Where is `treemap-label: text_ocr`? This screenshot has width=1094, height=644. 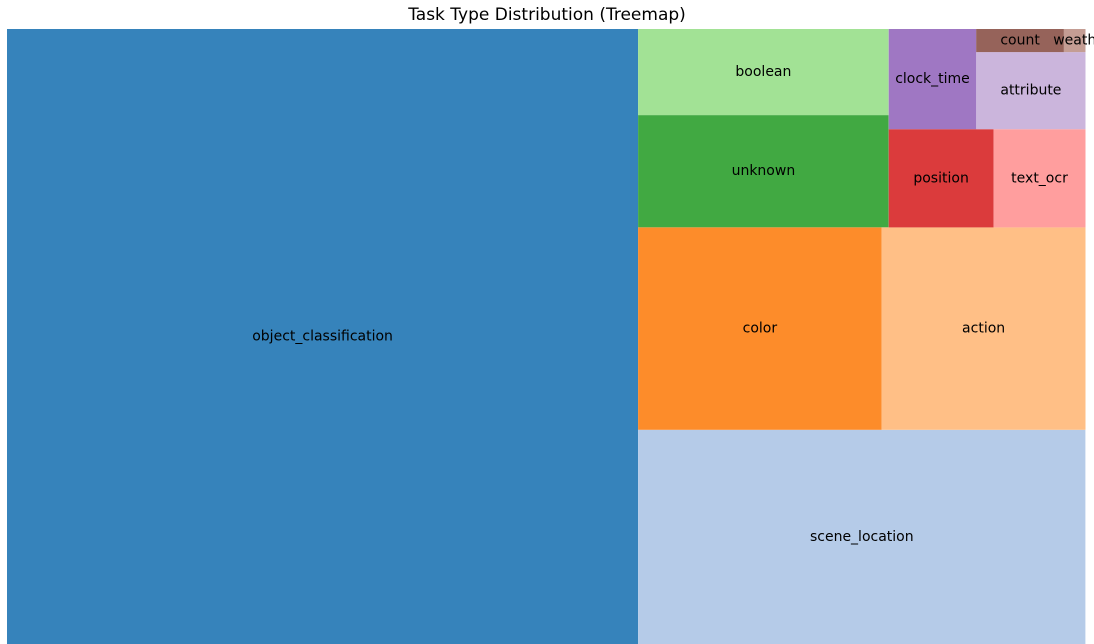
treemap-label: text_ocr is located at coordinates (1039, 178).